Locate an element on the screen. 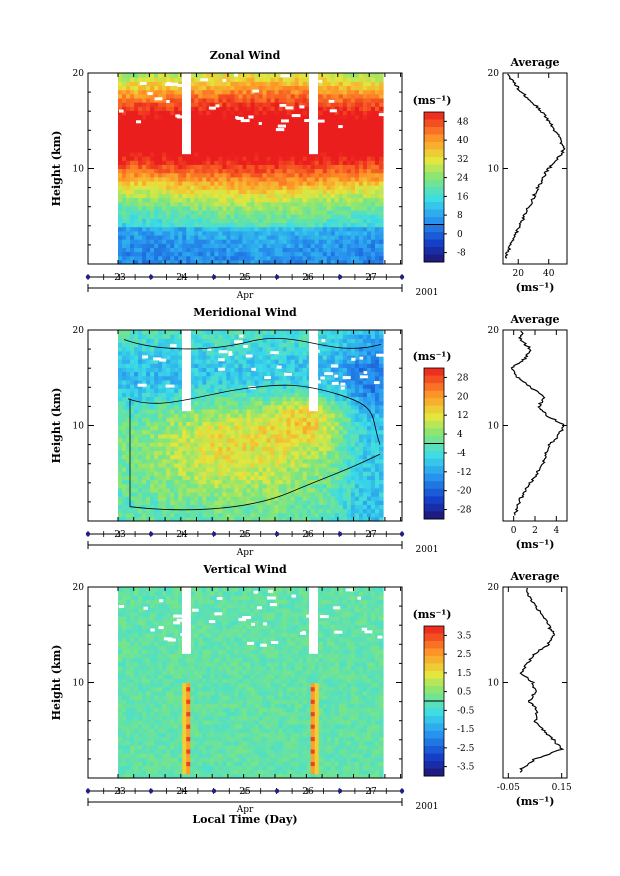  day-tick-label: 27 is located at coordinates (371, 278).